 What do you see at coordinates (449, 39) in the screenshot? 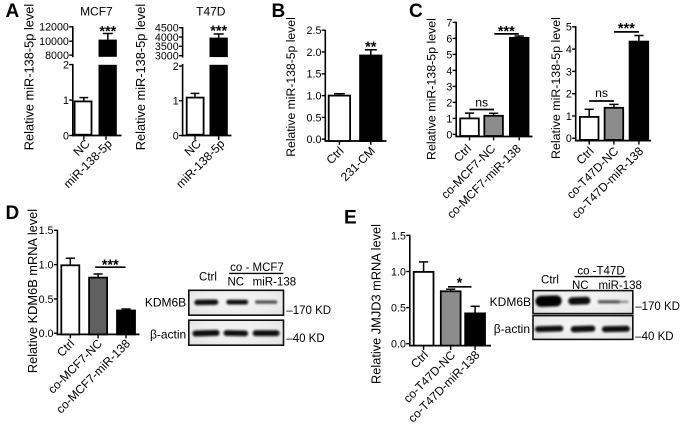
I see `svg-text: 6` at bounding box center [449, 39].